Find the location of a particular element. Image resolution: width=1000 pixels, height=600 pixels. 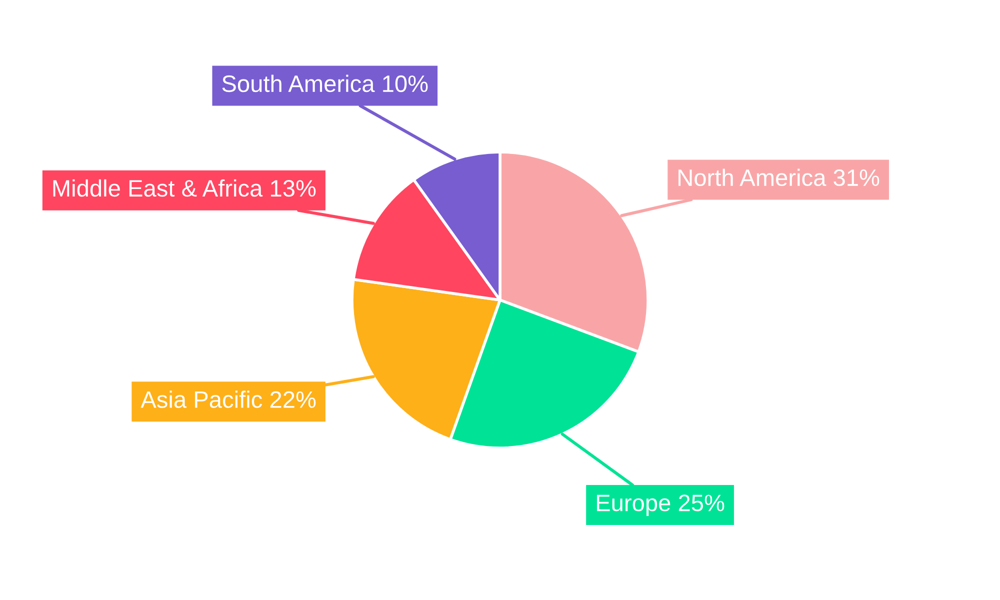

slice-label: South America 10% is located at coordinates (325, 83).